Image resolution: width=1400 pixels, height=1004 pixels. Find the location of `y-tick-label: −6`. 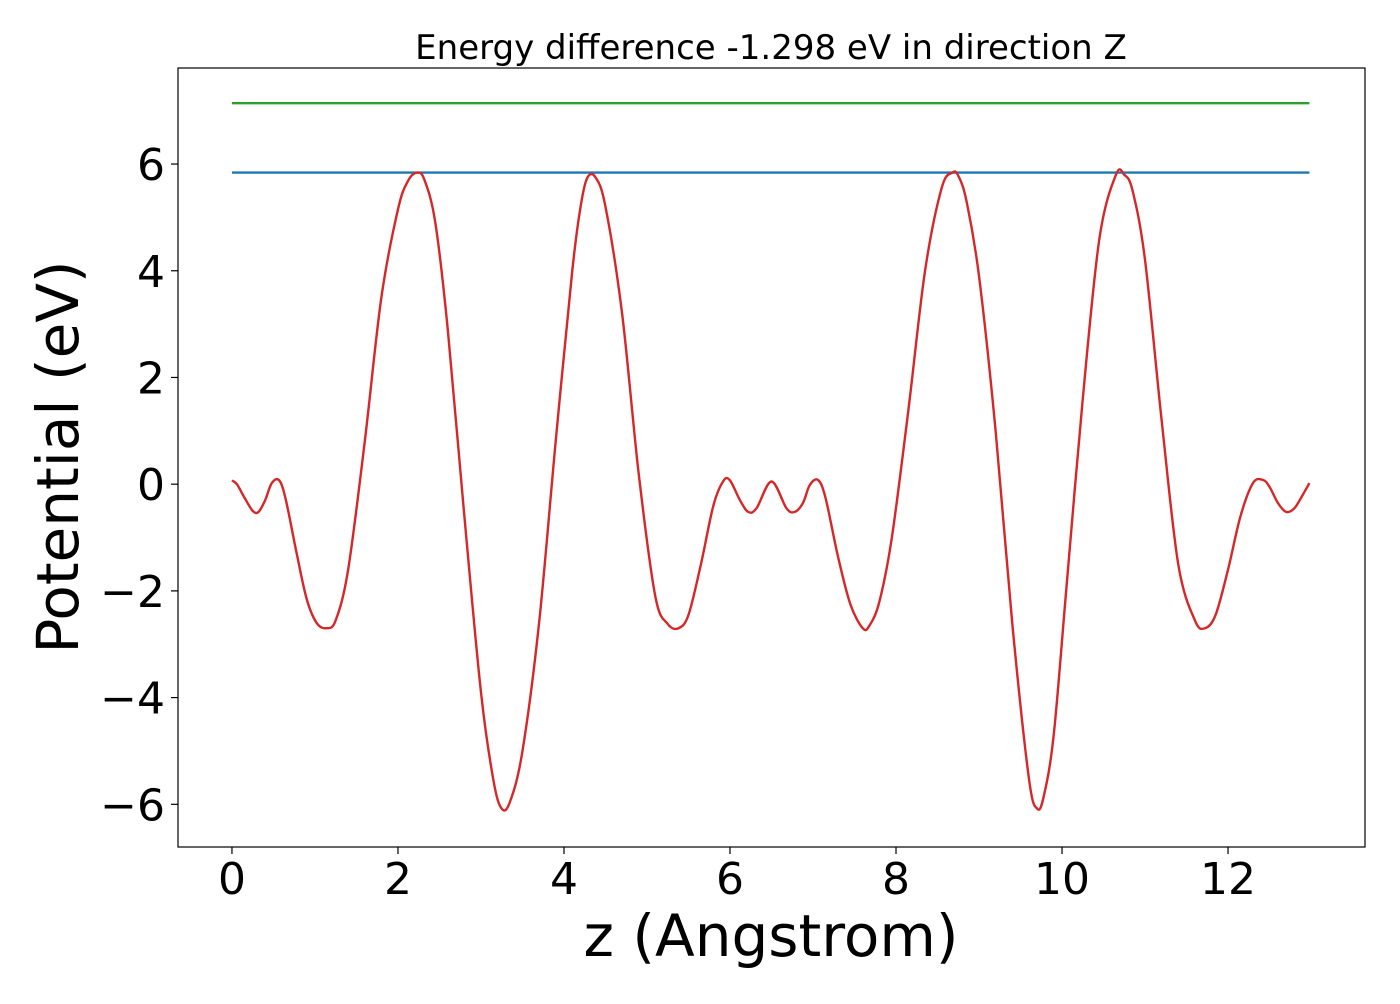

y-tick-label: −6 is located at coordinates (132, 805).